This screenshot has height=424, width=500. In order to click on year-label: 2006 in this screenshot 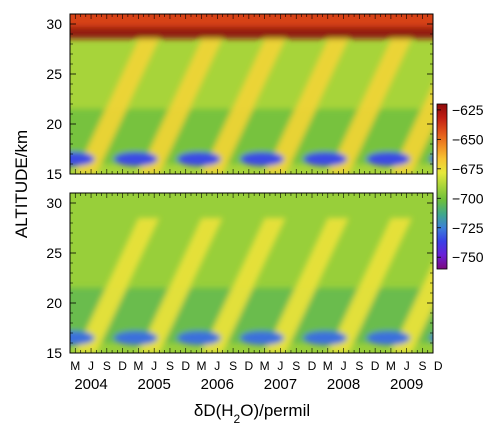, I will do `click(217, 384)`.